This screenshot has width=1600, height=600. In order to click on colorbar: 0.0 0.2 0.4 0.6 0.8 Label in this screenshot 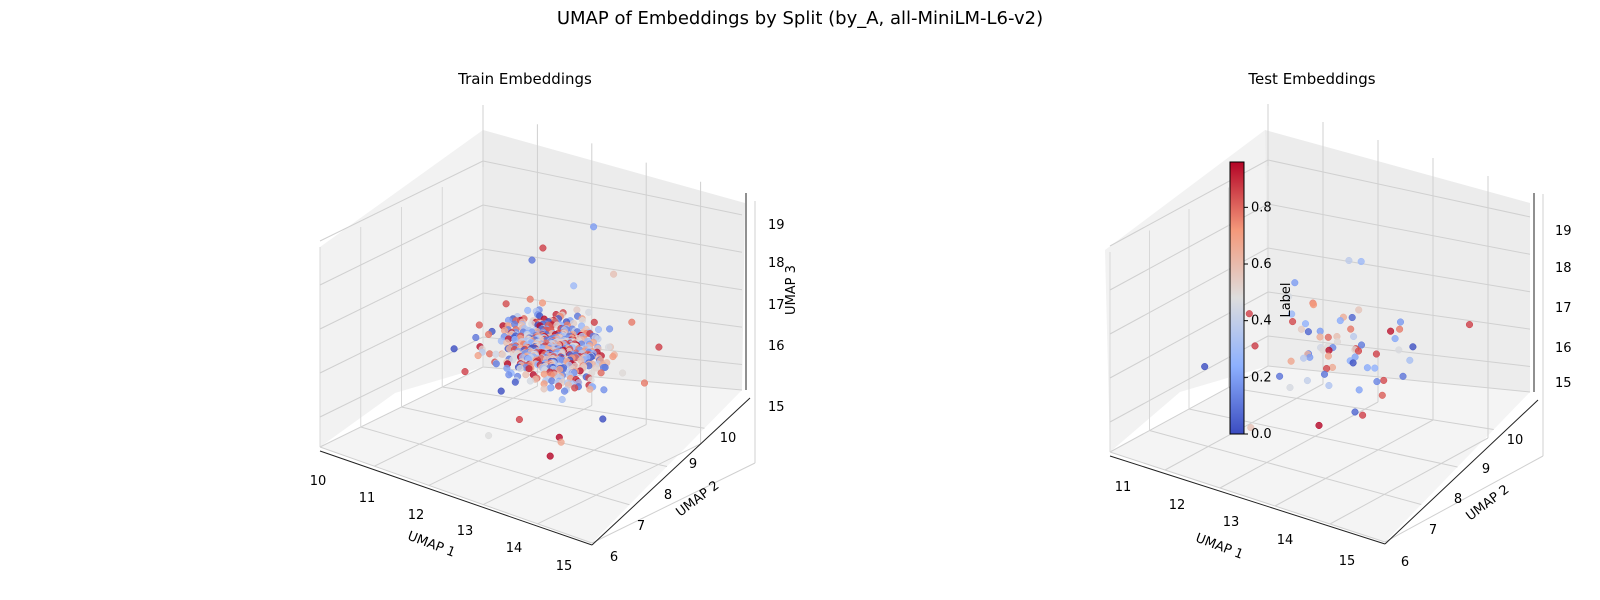, I will do `click(1261, 301)`.